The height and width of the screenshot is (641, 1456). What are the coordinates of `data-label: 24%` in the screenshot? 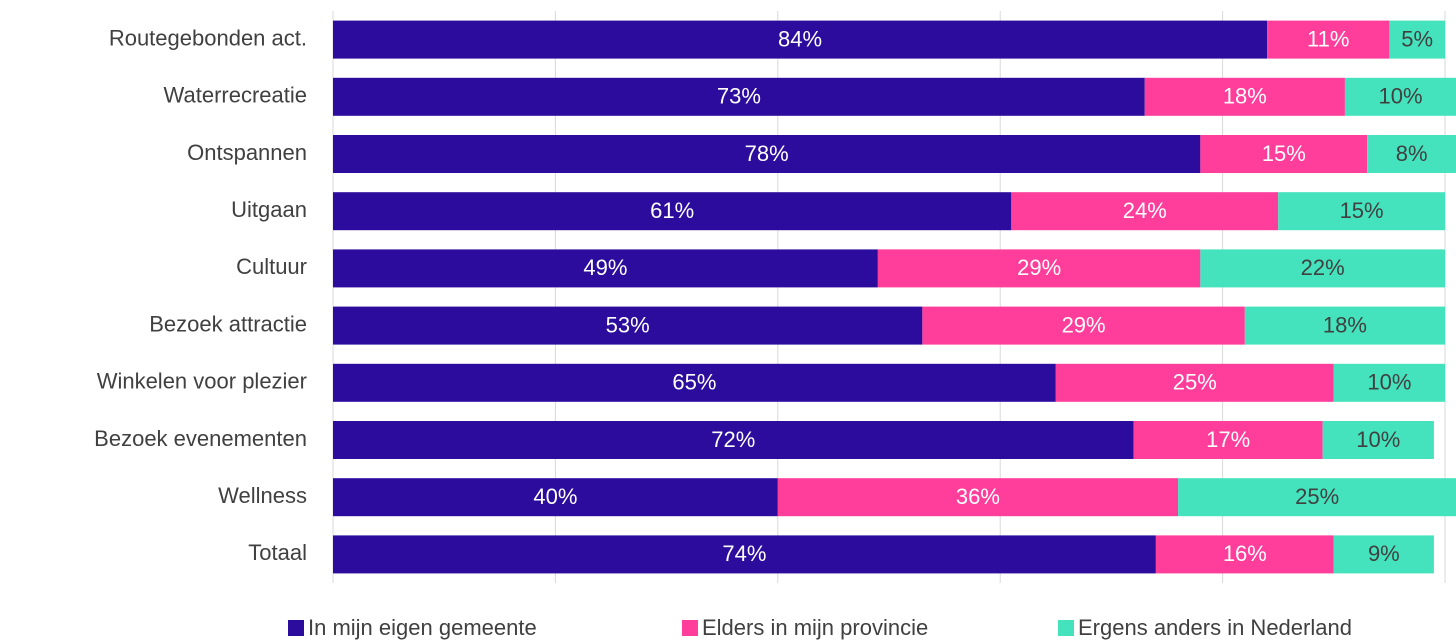 It's located at (1145, 210).